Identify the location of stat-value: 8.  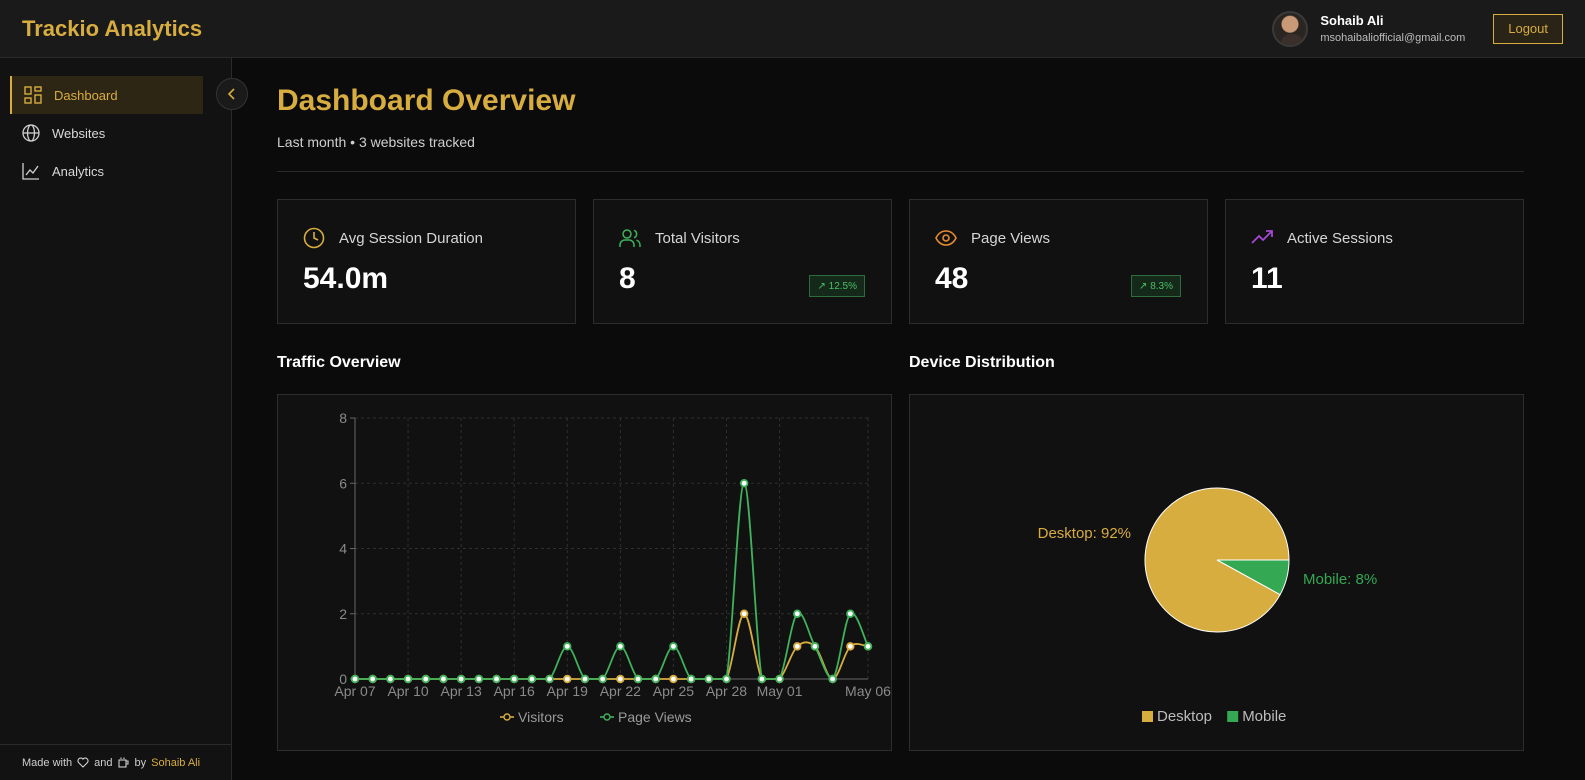
(627, 278).